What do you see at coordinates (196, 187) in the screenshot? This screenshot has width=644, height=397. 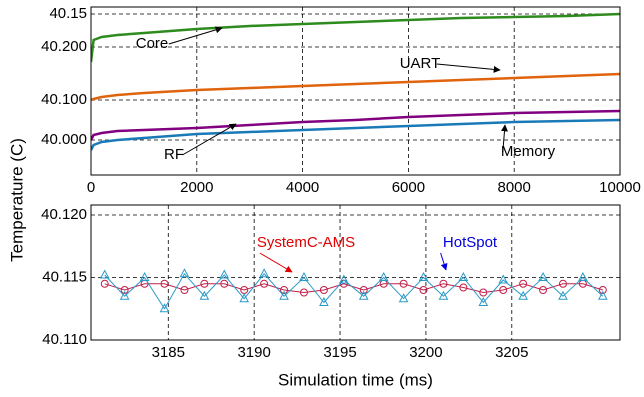 I see `x-tick-label: 2000` at bounding box center [196, 187].